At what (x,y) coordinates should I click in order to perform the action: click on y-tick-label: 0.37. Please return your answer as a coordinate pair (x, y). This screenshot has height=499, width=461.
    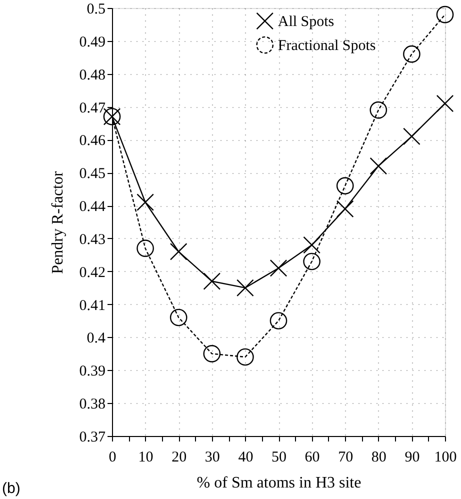
    Looking at the image, I should click on (92, 438).